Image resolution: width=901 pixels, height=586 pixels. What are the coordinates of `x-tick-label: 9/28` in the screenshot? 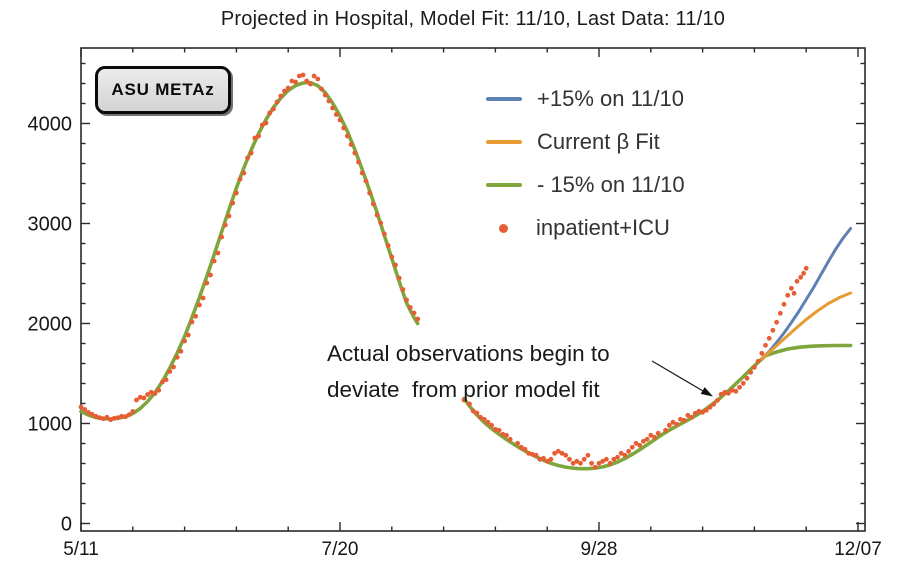 It's located at (599, 549).